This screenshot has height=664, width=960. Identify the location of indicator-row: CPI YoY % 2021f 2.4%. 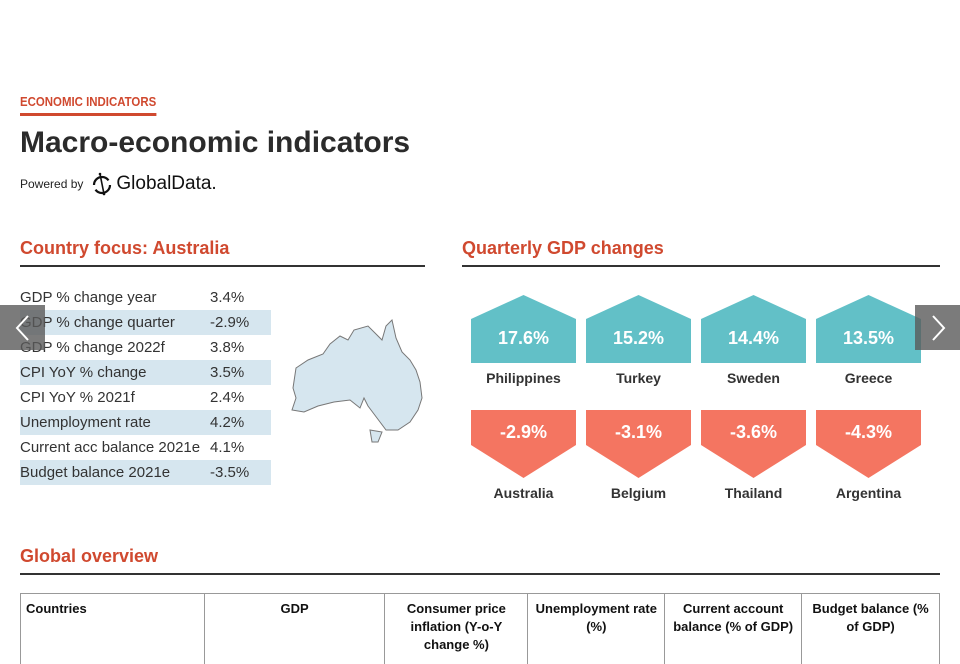
(145, 397).